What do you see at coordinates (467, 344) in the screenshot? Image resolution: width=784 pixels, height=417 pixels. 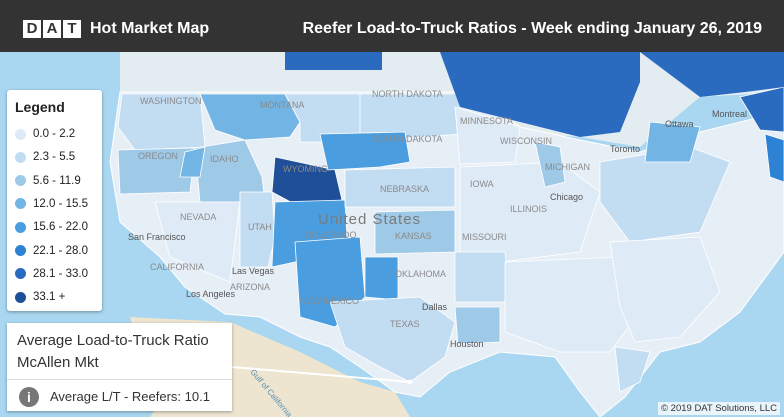 I see `map-label-city: Houston` at bounding box center [467, 344].